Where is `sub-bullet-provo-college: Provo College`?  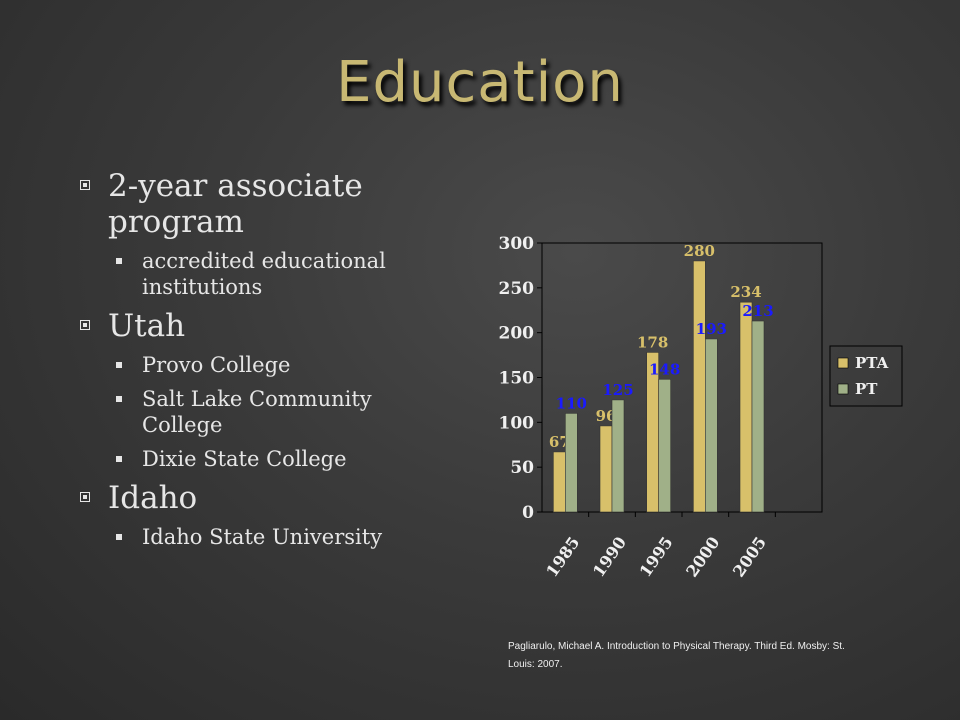
sub-bullet-provo-college: Provo College is located at coordinates (260, 365).